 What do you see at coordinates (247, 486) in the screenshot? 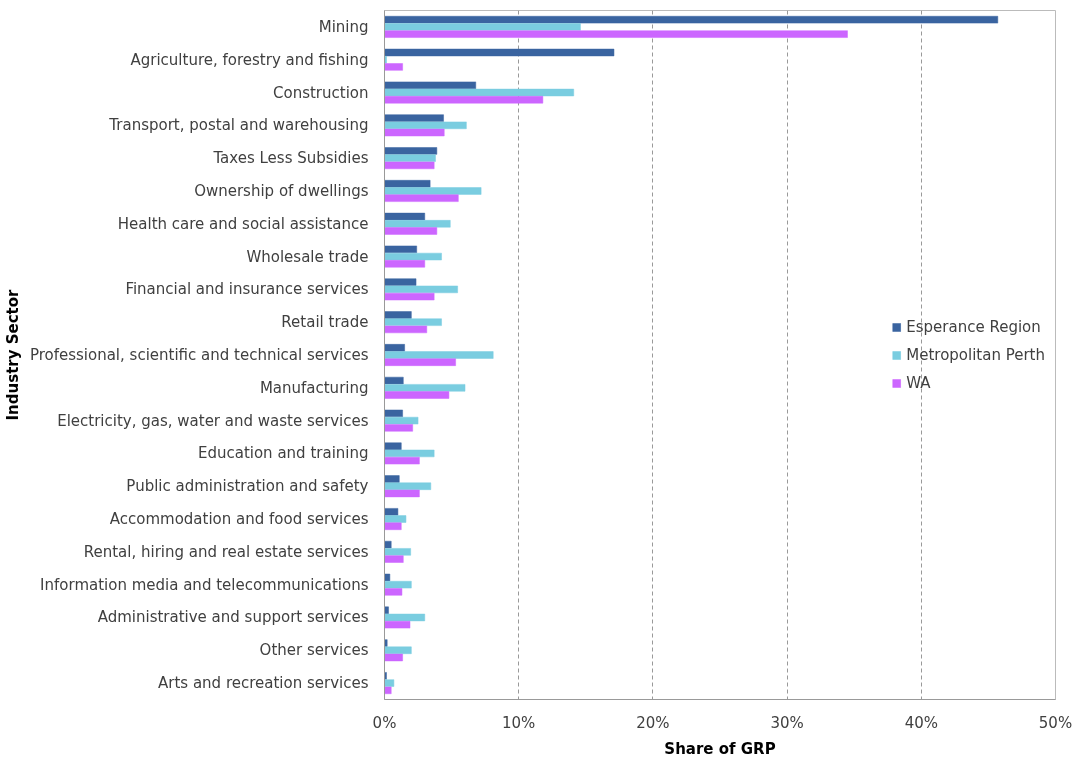
I see `y-tick-label: Public administration and safety` at bounding box center [247, 486].